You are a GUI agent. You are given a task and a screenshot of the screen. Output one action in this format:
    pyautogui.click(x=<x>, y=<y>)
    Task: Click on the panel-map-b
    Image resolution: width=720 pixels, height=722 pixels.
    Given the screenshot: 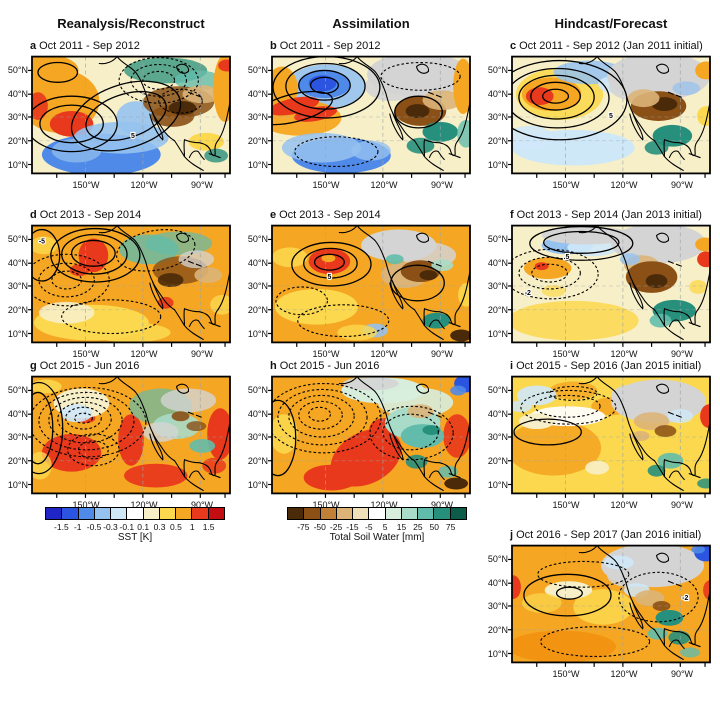 What is the action you would take?
    pyautogui.click(x=369, y=116)
    